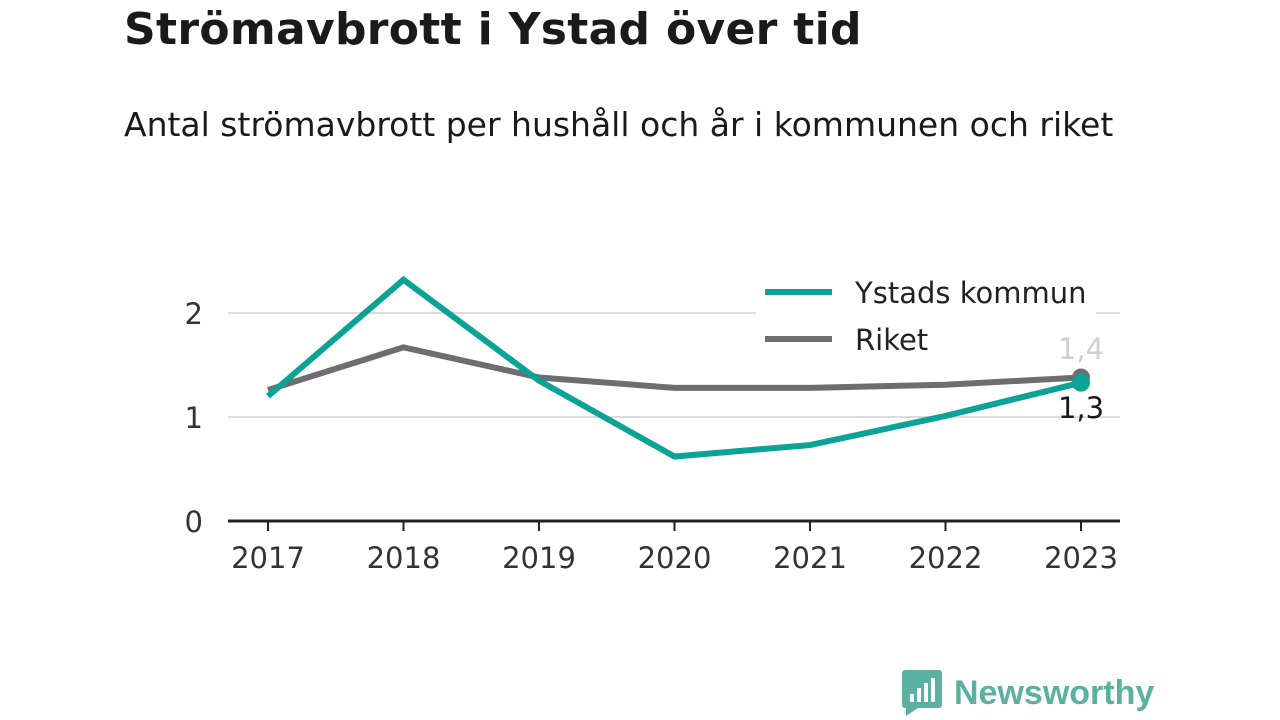  Describe the element at coordinates (1054, 692) in the screenshot. I see `newsworthy-logo-text: Newsworthy` at that location.